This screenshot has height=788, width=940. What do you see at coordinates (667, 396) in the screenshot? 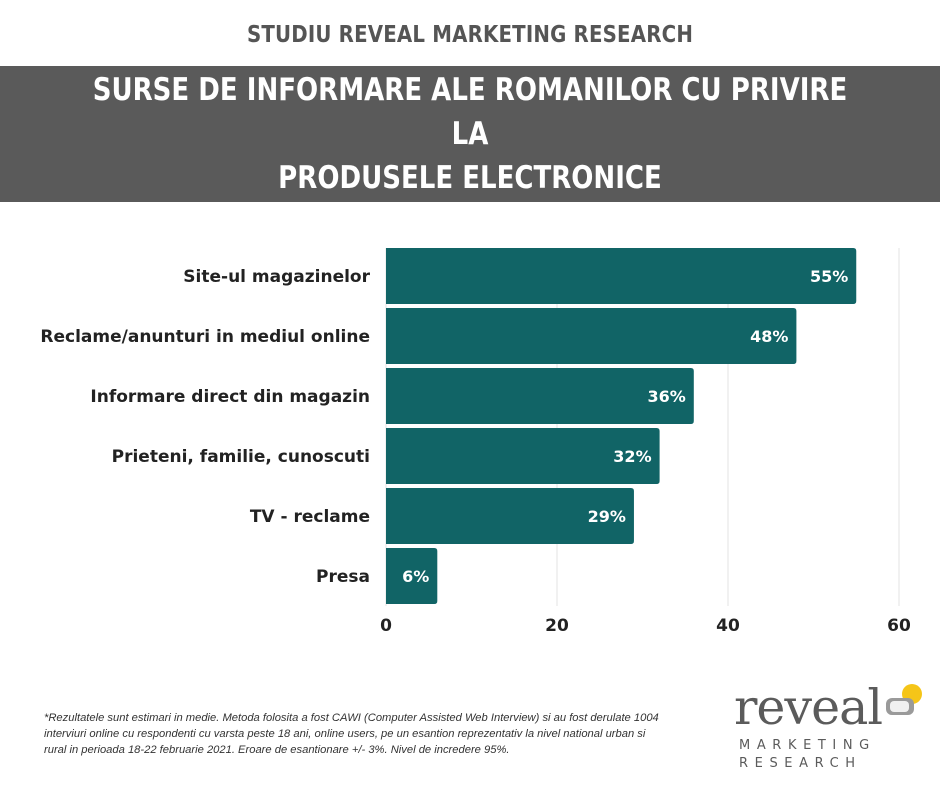
I see `data-label: 36%` at bounding box center [667, 396].